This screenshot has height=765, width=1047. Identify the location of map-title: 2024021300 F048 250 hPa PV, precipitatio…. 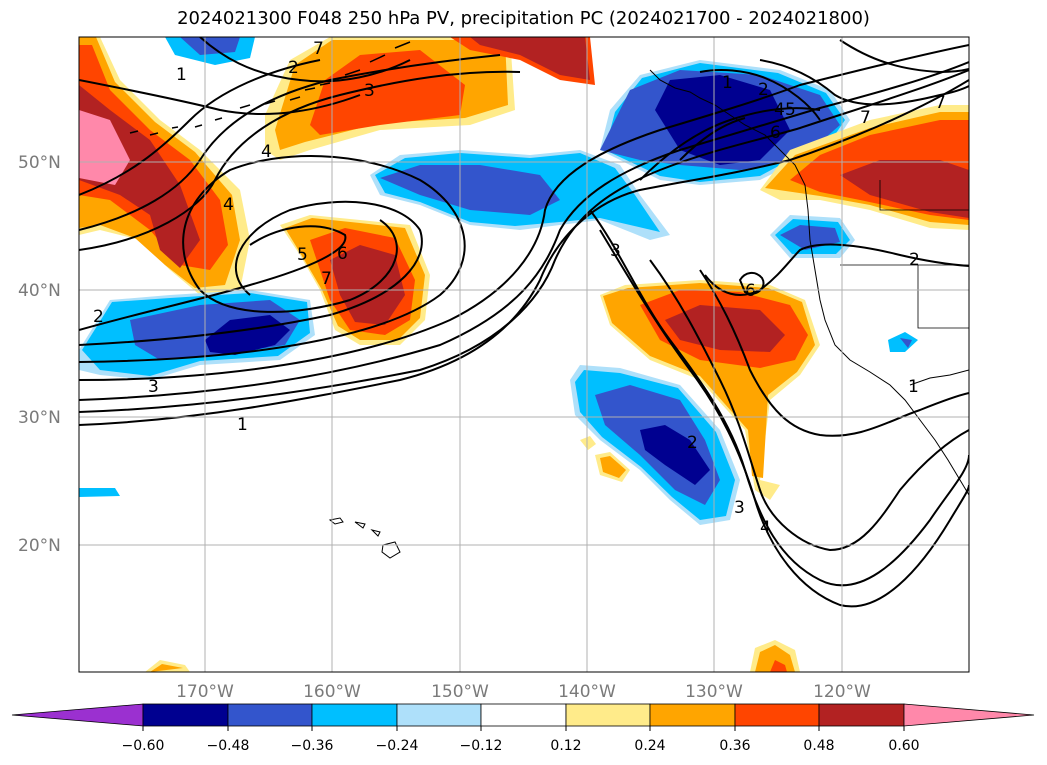
(523, 18).